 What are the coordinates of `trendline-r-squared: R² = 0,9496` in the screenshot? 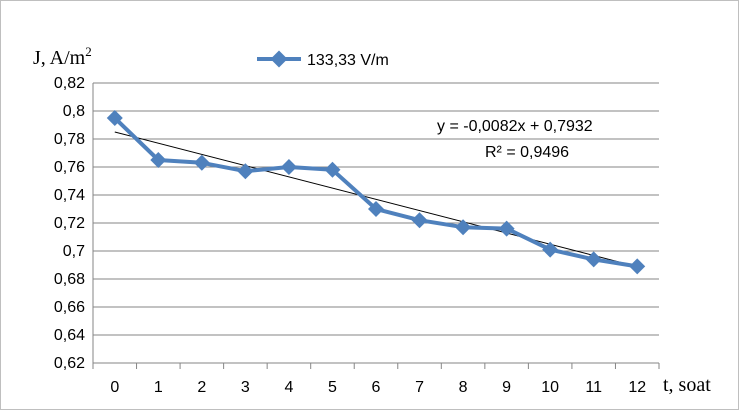 It's located at (527, 152).